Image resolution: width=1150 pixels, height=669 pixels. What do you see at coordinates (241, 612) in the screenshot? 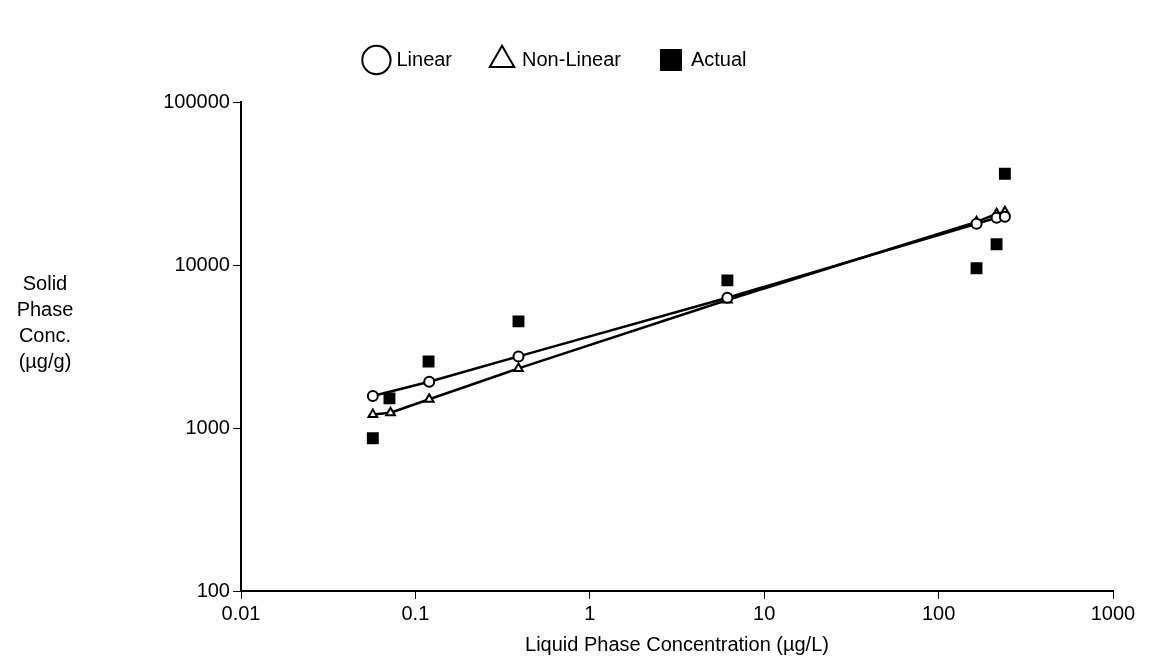
I see `x-tick-label: 0.01` at bounding box center [241, 612].